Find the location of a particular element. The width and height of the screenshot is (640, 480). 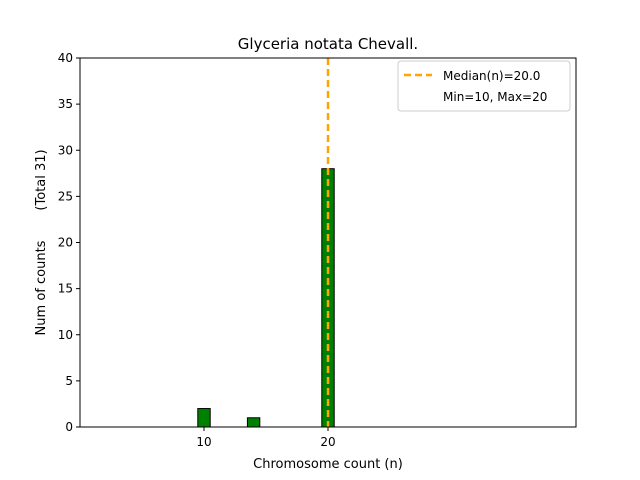

legend-box is located at coordinates (484, 86).